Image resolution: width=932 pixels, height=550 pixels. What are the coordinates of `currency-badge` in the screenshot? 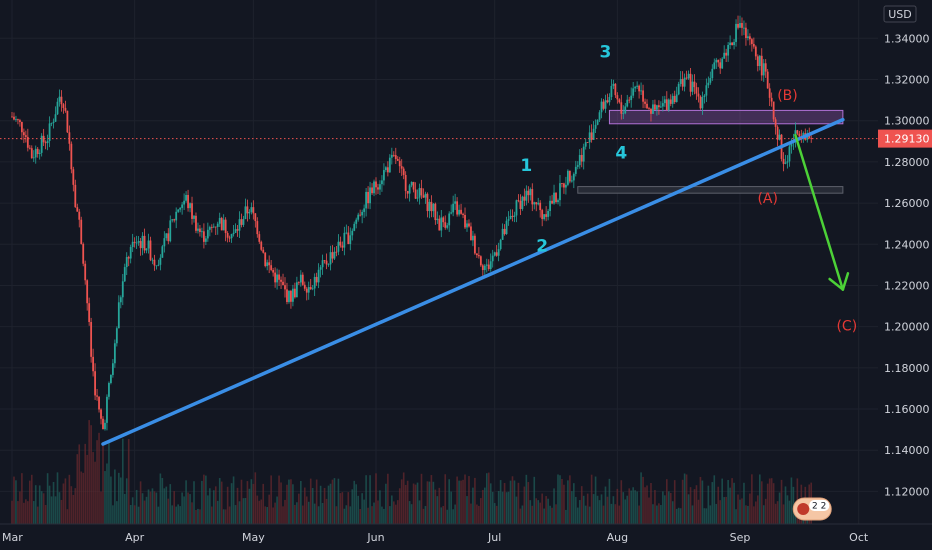 It's located at (900, 14).